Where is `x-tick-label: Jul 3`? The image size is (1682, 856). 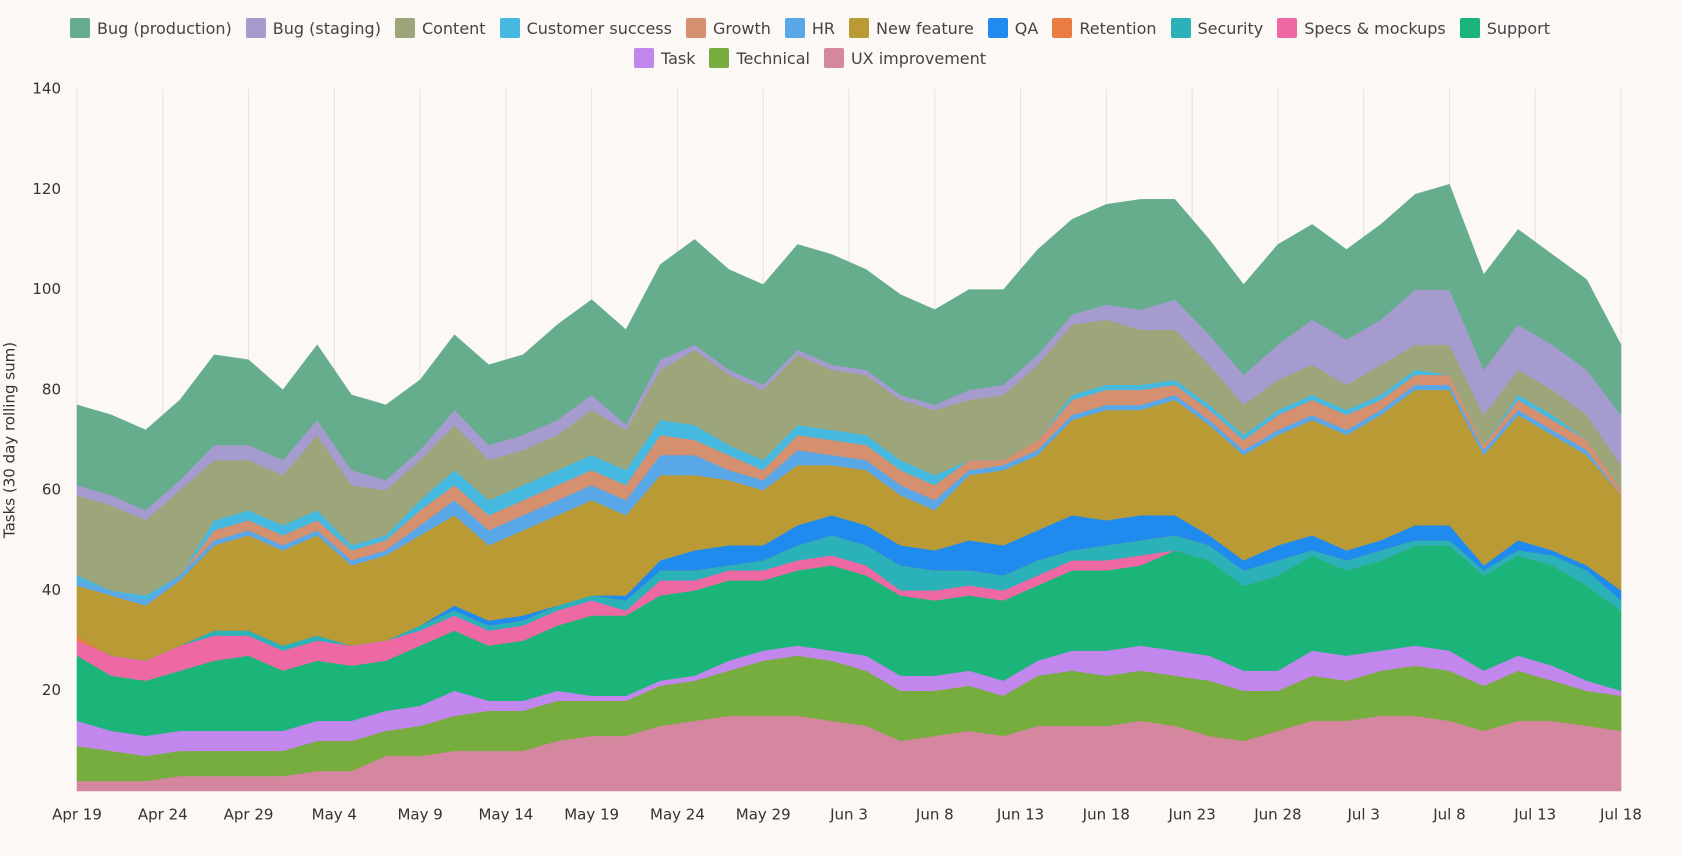
x-tick-label: Jul 3 is located at coordinates (1362, 815).